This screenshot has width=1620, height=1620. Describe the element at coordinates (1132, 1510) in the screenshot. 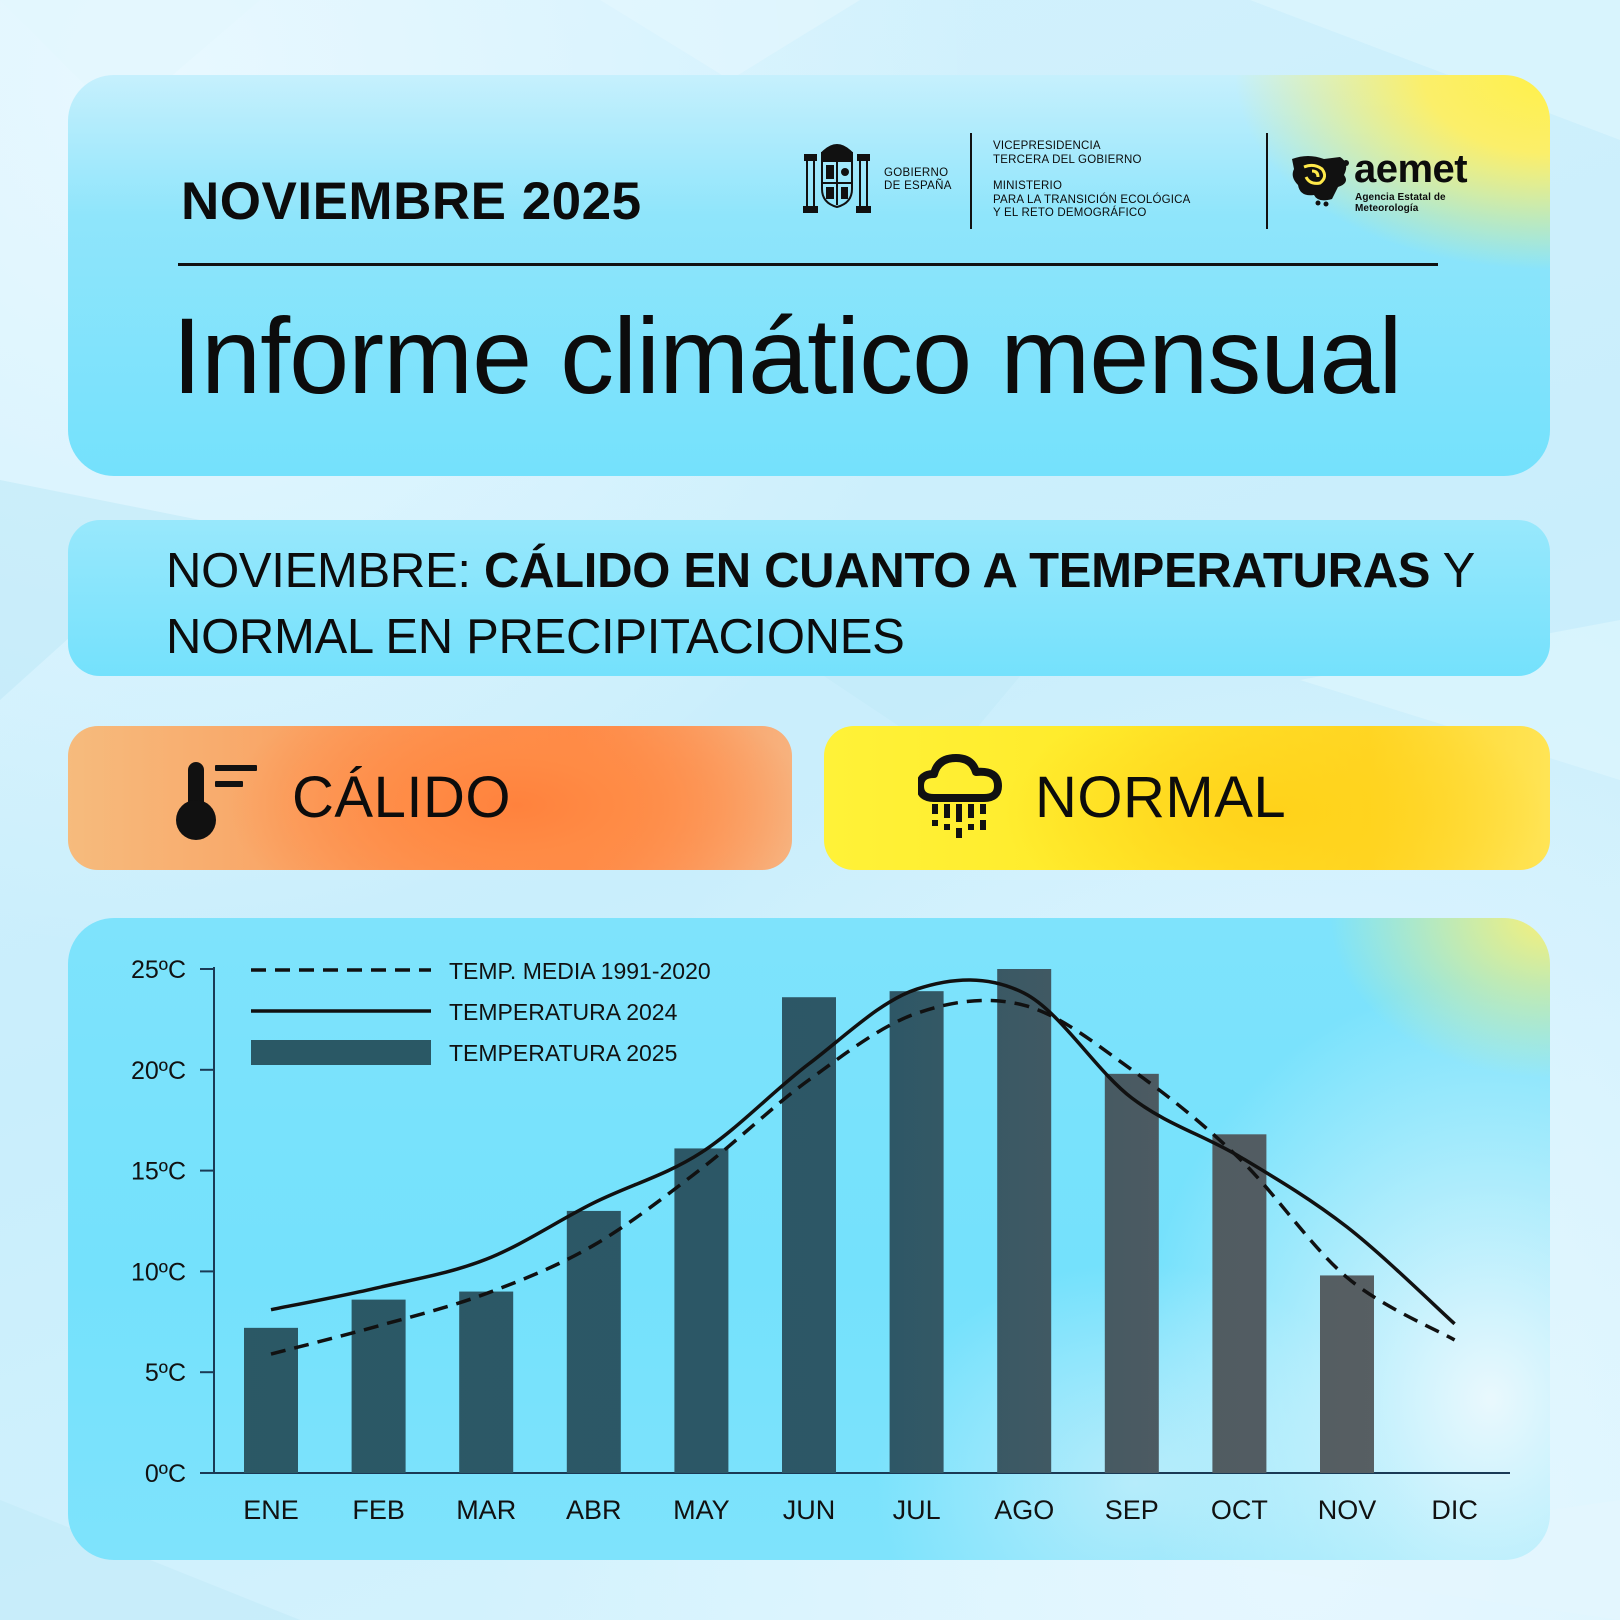

I see `x-tick-label: SEP` at that location.